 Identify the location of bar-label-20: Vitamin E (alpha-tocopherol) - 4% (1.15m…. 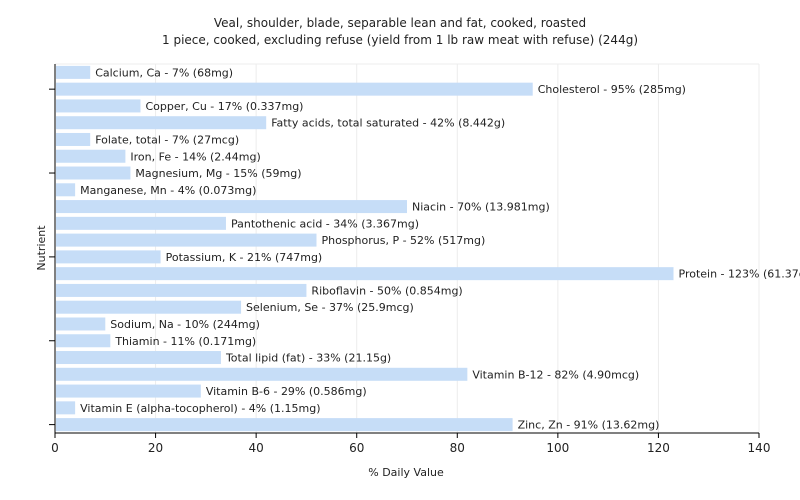
(200, 408).